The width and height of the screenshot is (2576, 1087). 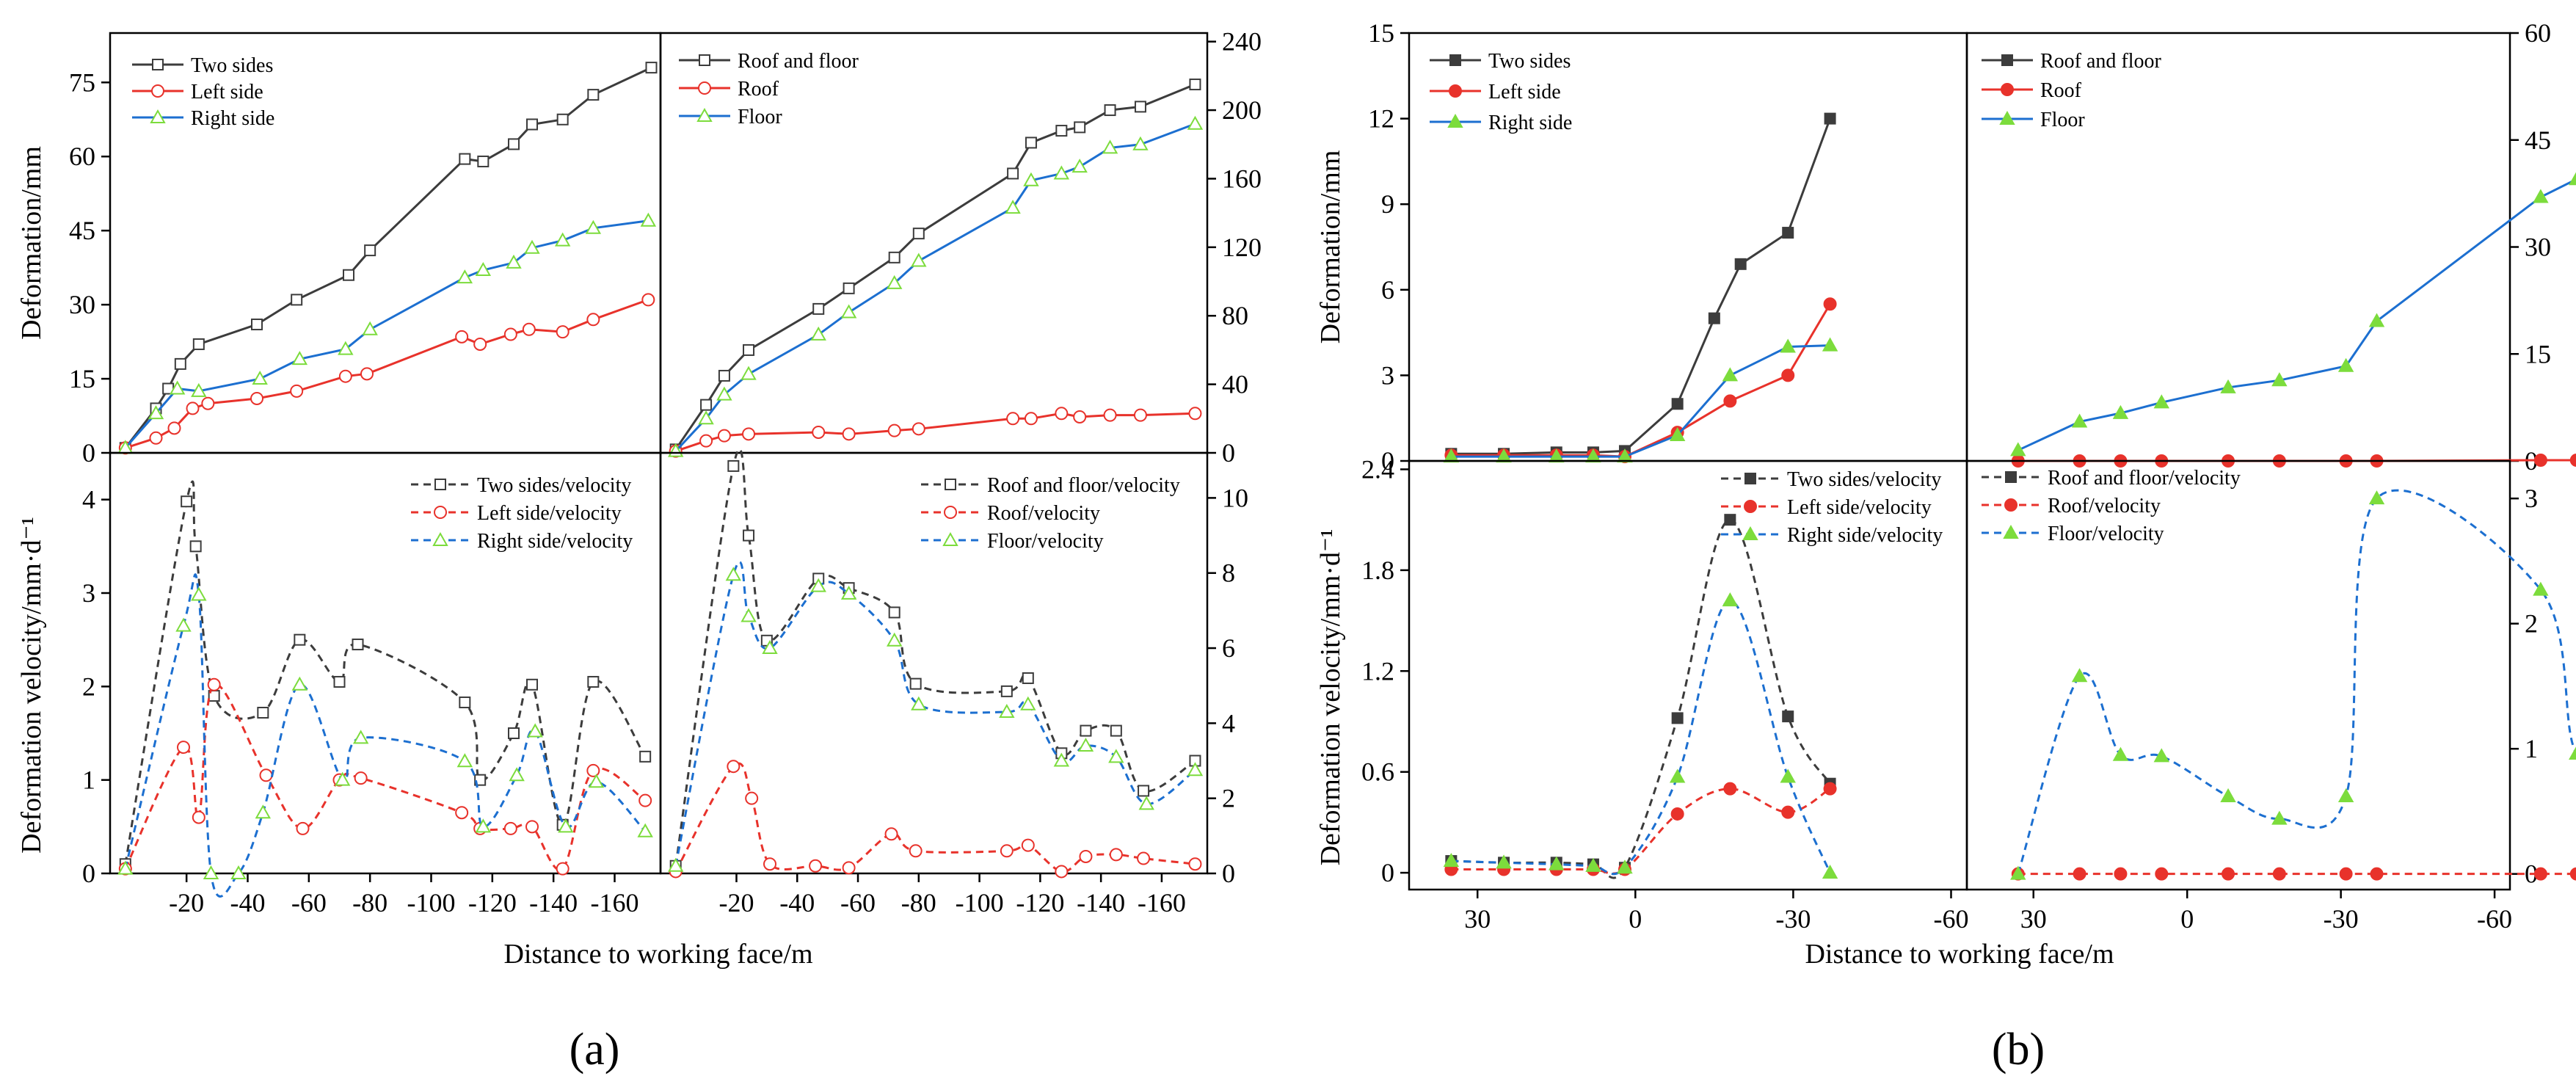 I want to click on series-roof-and-floor-velocity, so click(x=935, y=660).